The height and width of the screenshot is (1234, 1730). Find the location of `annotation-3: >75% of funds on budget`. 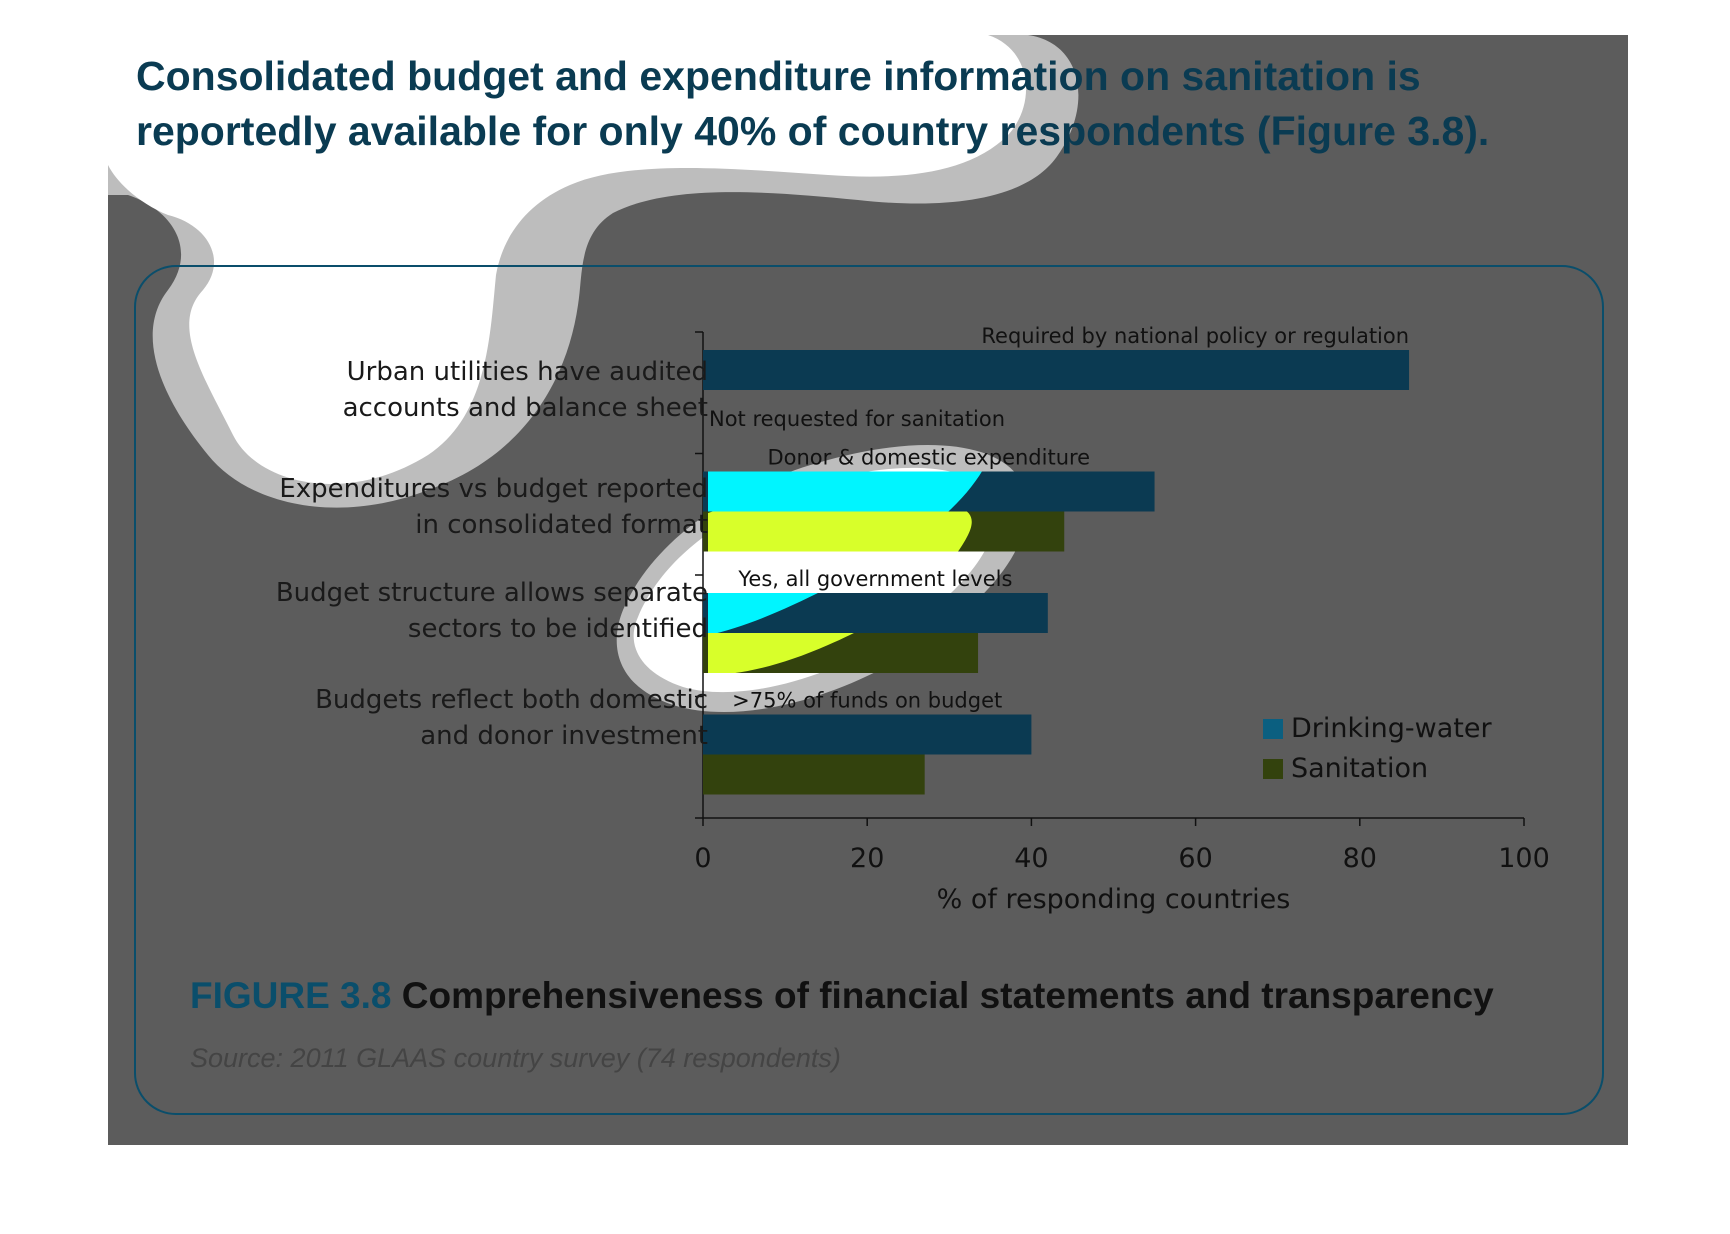

annotation-3: >75% of funds on budget is located at coordinates (867, 701).